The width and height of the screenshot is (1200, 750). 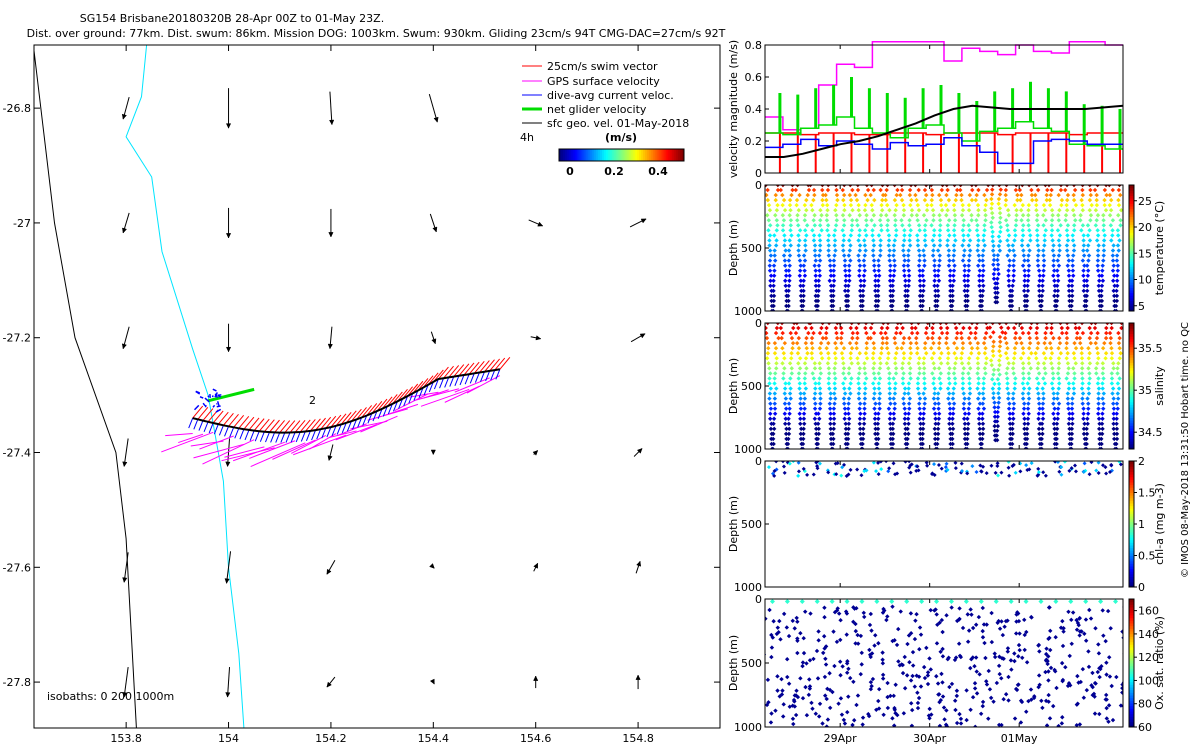 I want to click on y-axis-label: velocity magnitude (m/s), so click(x=733, y=109).